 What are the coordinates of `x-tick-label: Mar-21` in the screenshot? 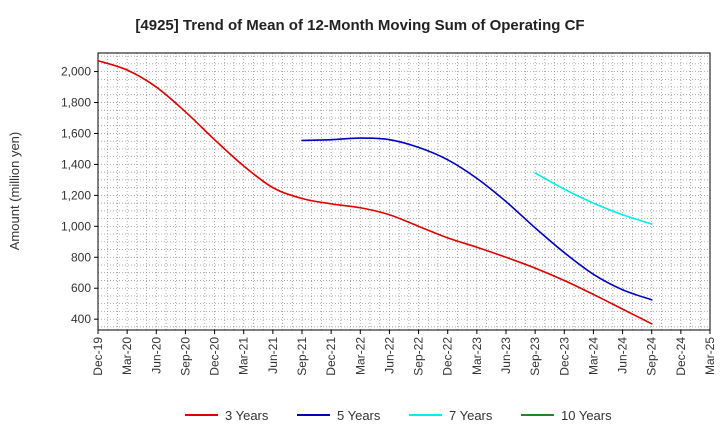 It's located at (244, 356).